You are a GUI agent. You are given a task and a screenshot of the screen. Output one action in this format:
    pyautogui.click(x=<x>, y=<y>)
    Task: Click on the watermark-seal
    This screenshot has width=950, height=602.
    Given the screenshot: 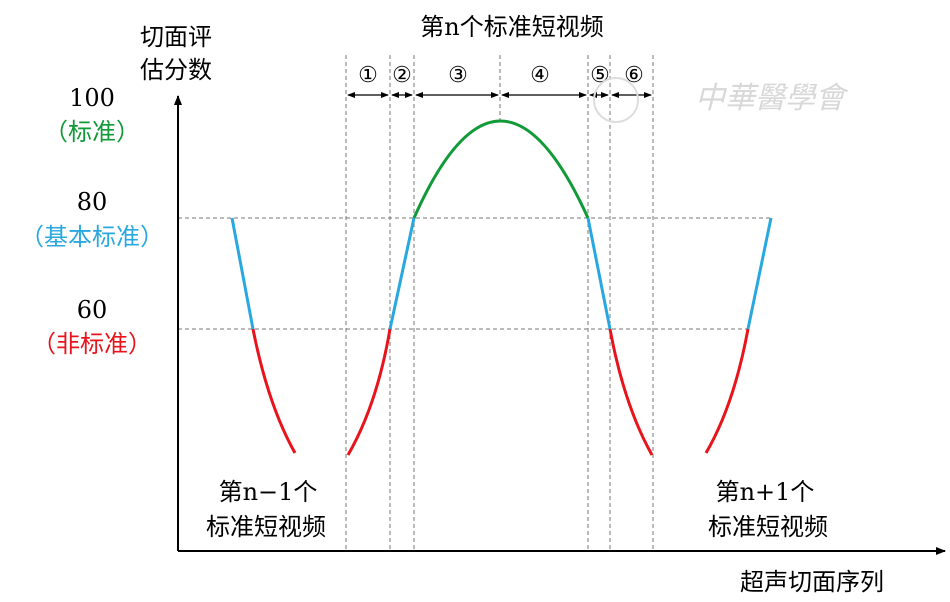 What is the action you would take?
    pyautogui.click(x=616, y=100)
    